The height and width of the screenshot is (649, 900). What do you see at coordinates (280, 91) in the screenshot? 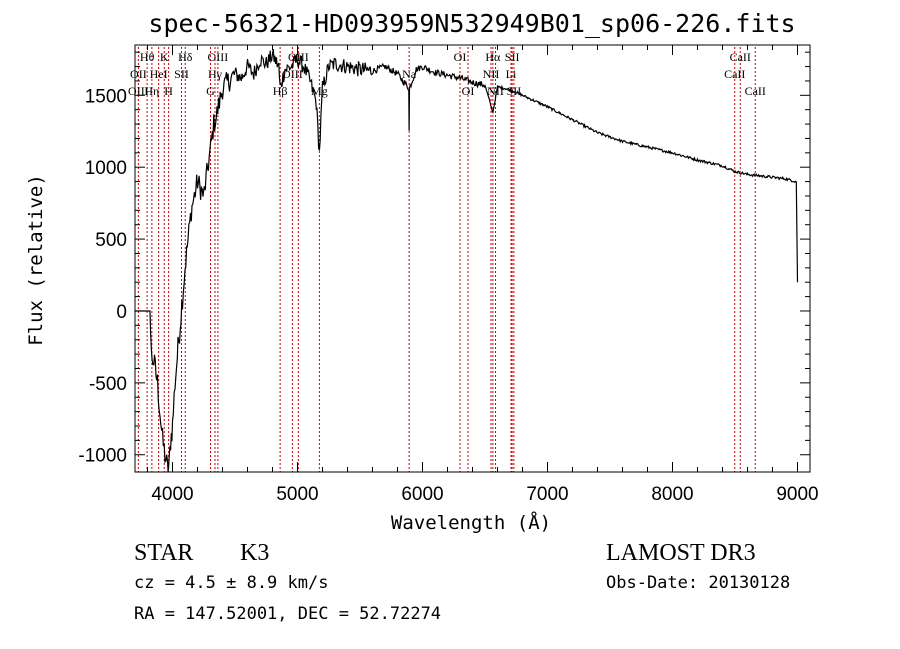
I see `line-label: Hβ` at bounding box center [280, 91].